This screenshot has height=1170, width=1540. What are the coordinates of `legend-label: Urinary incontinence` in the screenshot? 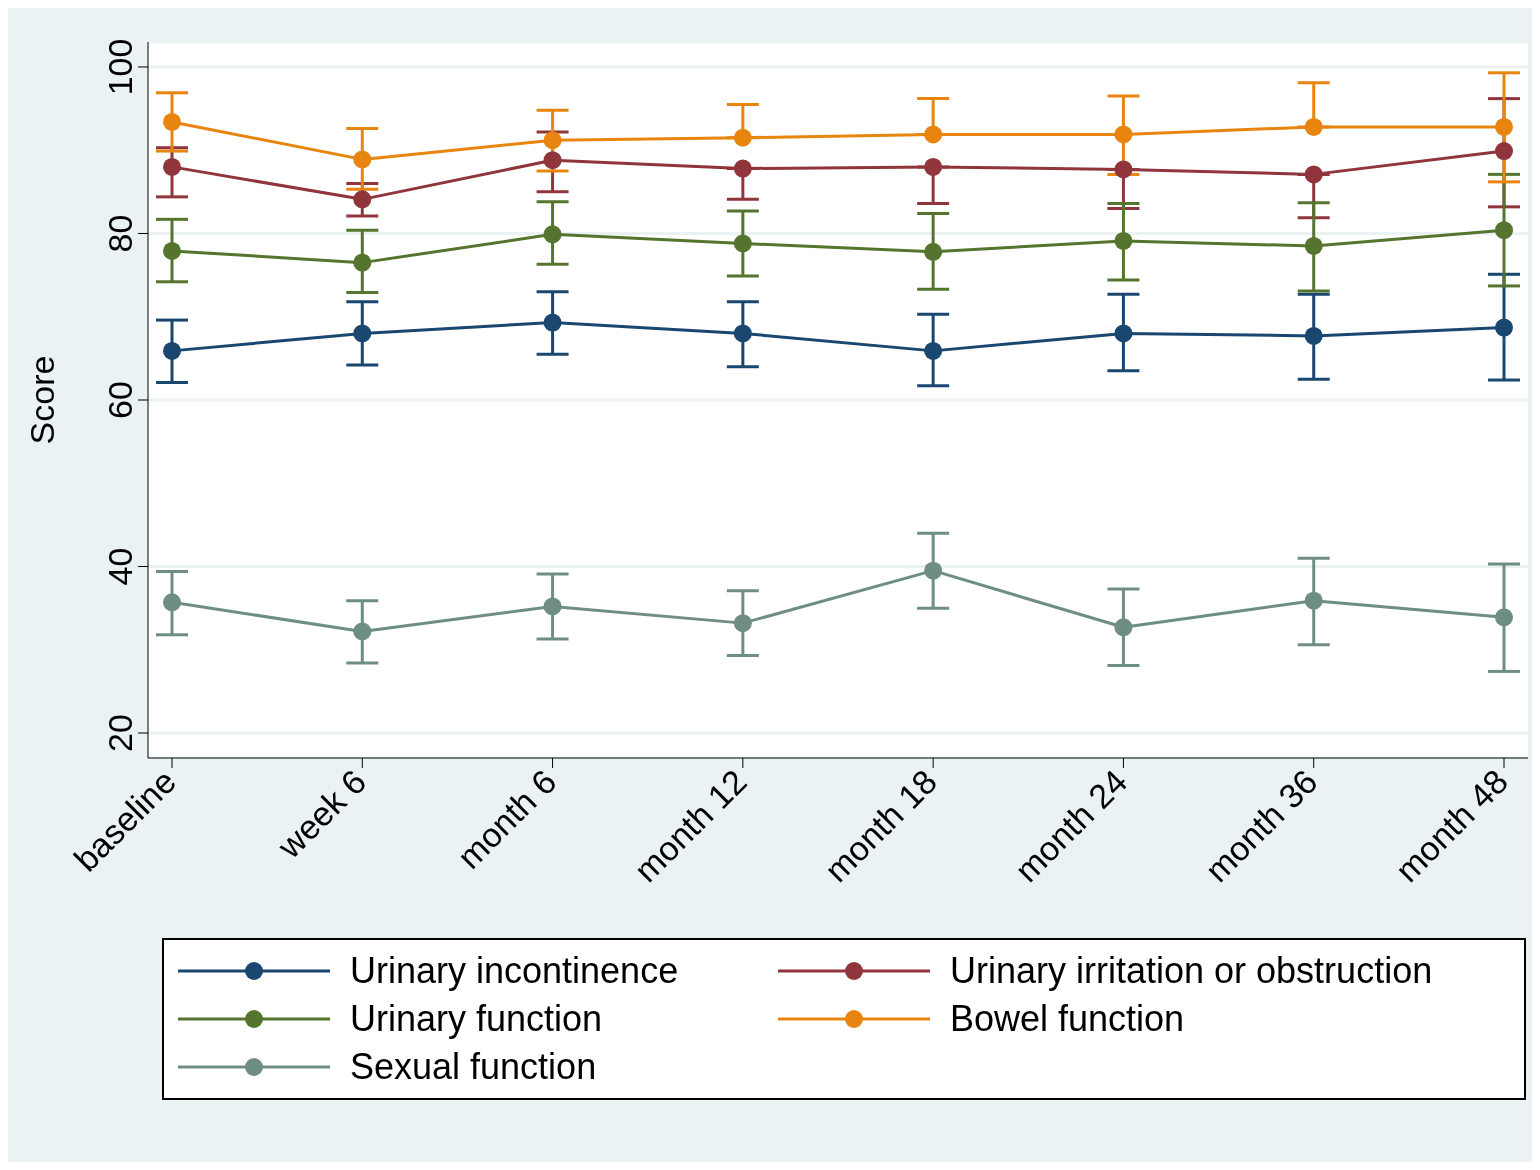 It's located at (514, 971).